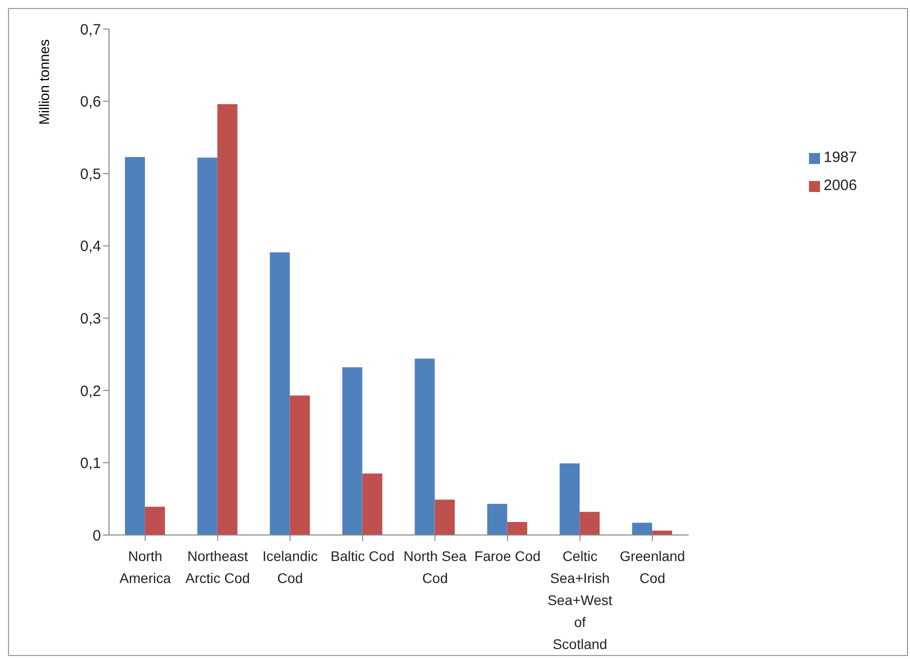  Describe the element at coordinates (90, 319) in the screenshot. I see `y-tick-label: 0,3` at that location.